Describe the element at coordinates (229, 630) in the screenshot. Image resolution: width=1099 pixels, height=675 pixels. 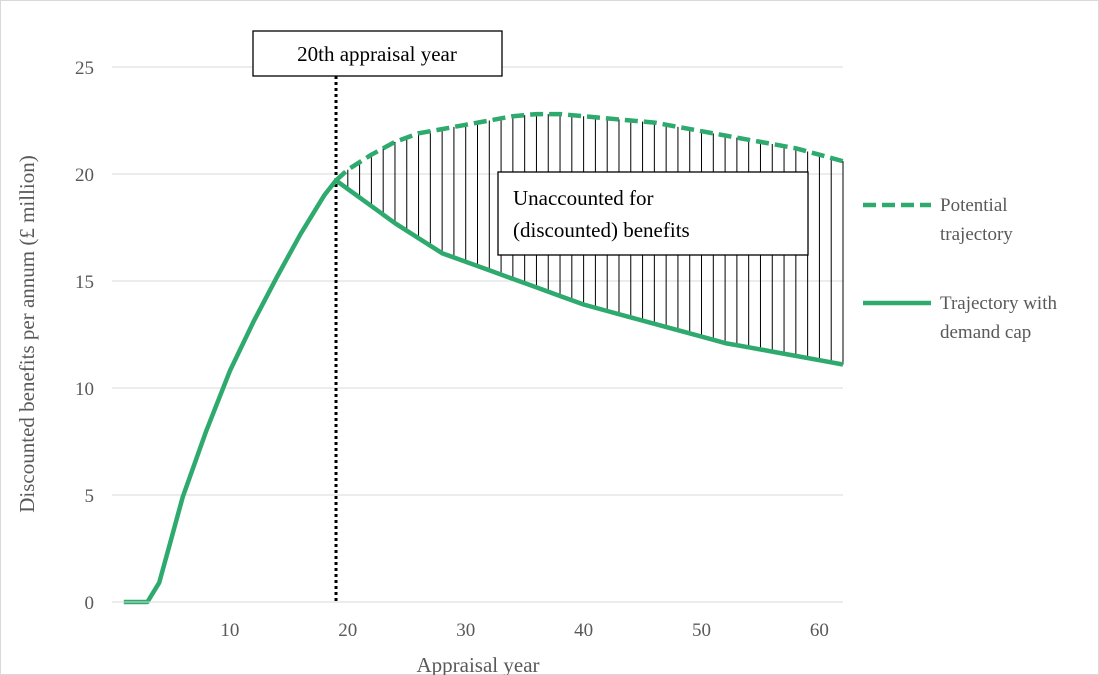
I see `x-tick-label-10: 10` at that location.